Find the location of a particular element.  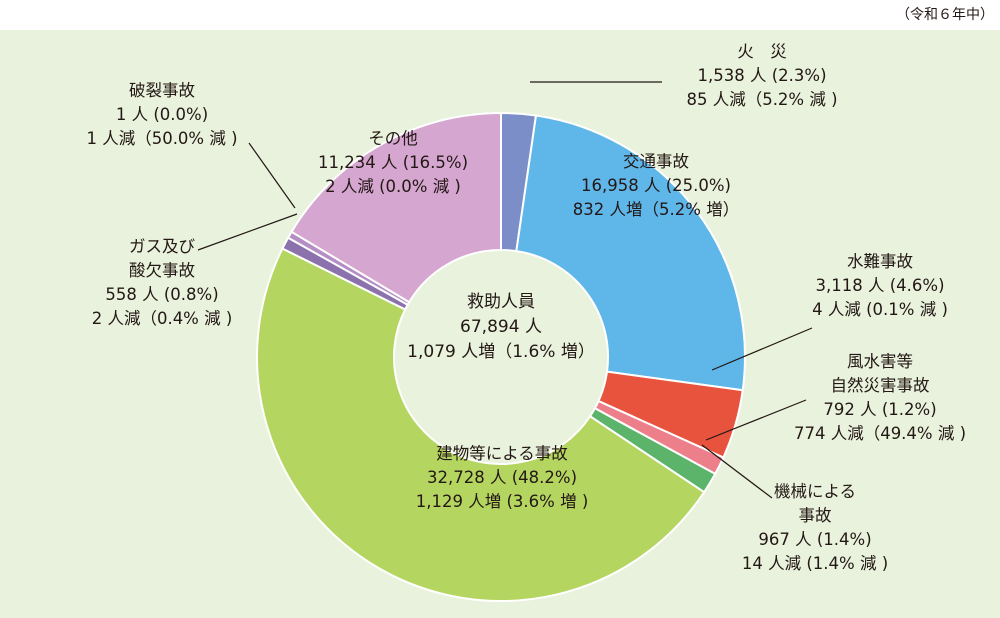

slice-name-4-0: 機械による is located at coordinates (814, 491).